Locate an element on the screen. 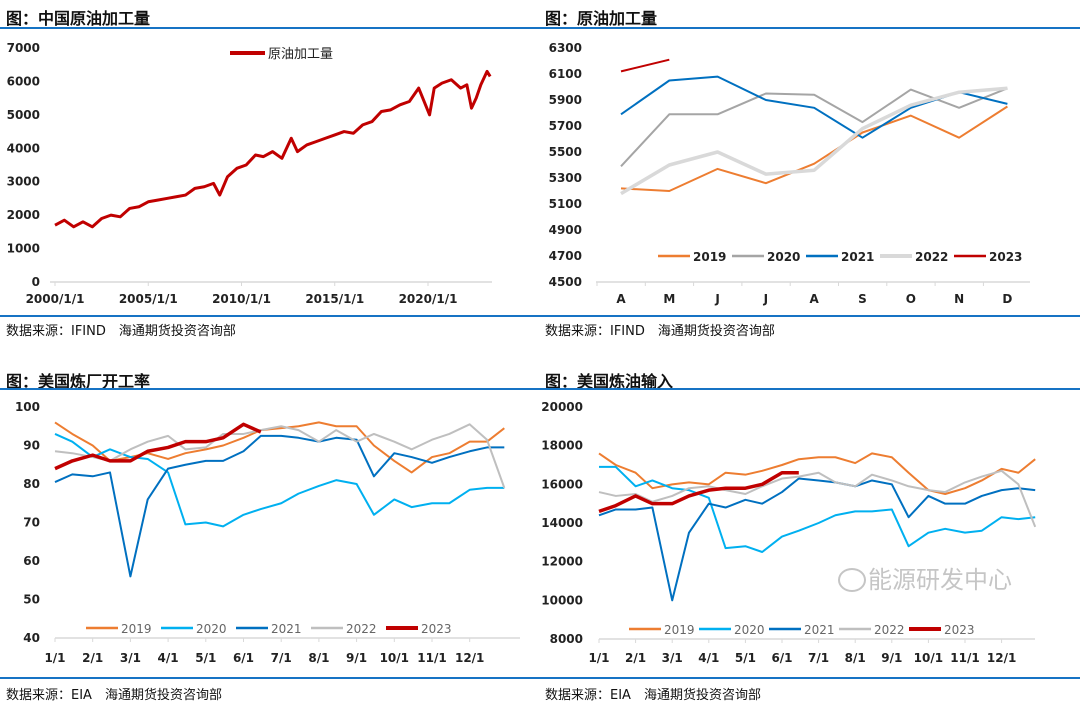 Image resolution: width=1080 pixels, height=704 pixels. y-tick-label: 6000 is located at coordinates (23, 81).